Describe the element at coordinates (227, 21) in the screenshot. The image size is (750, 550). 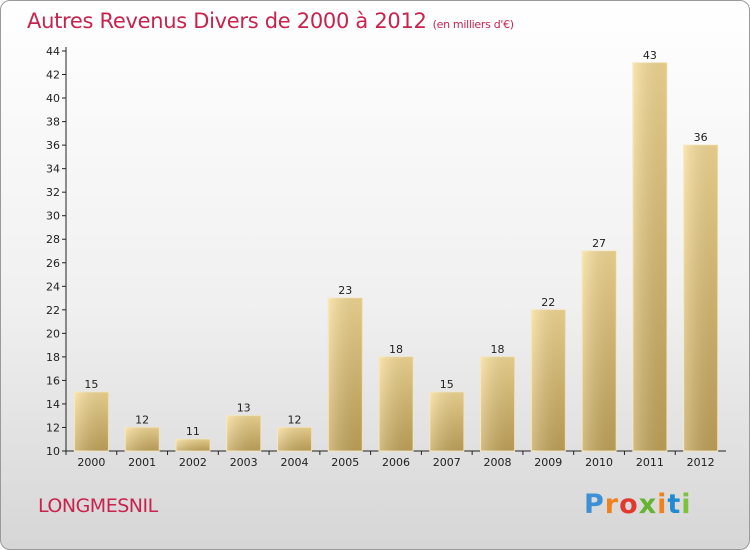
I see `chart-title-text: Autres Revenus Divers de 2000 à 2012` at that location.